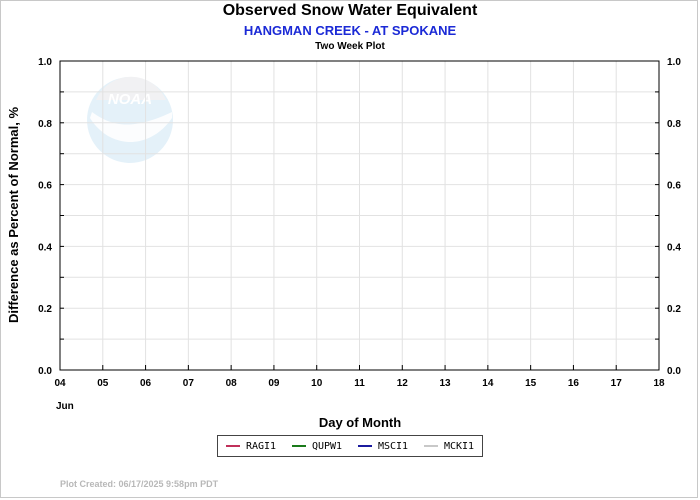 This screenshot has height=500, width=700. I want to click on x-tick-label: 15, so click(531, 383).